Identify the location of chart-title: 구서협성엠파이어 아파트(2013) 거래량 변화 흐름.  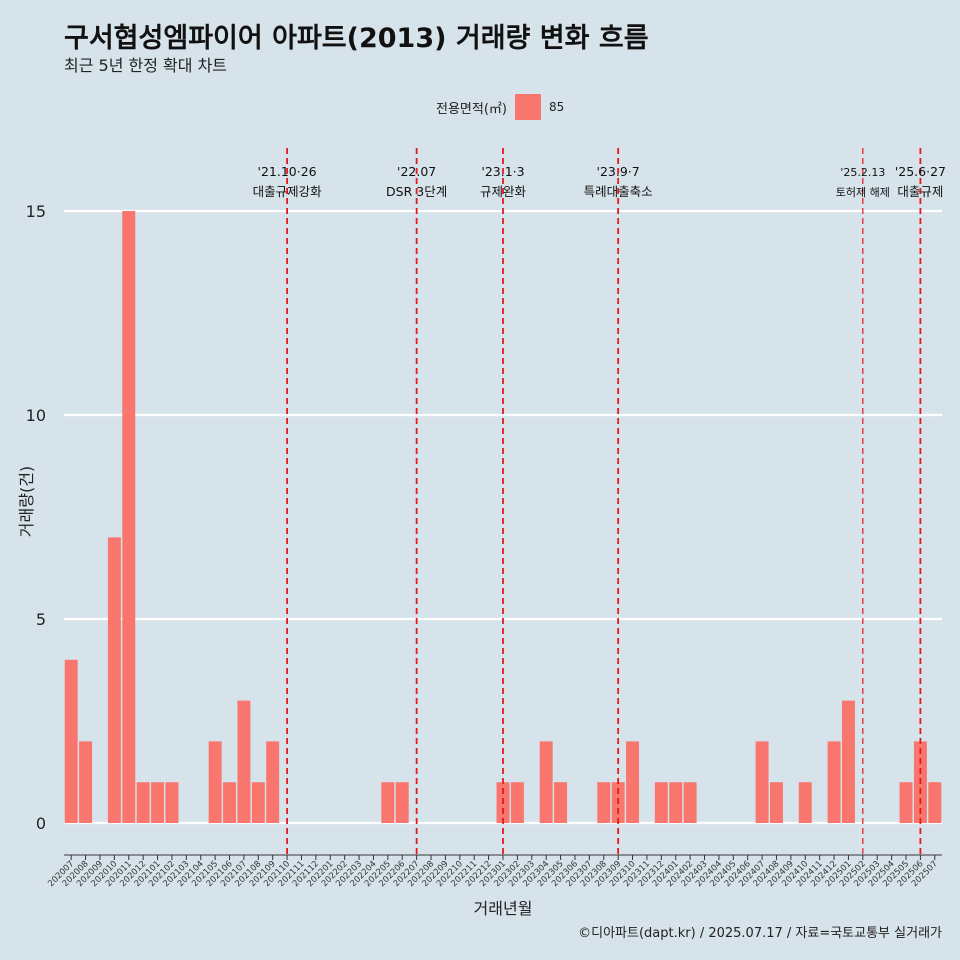
(356, 38).